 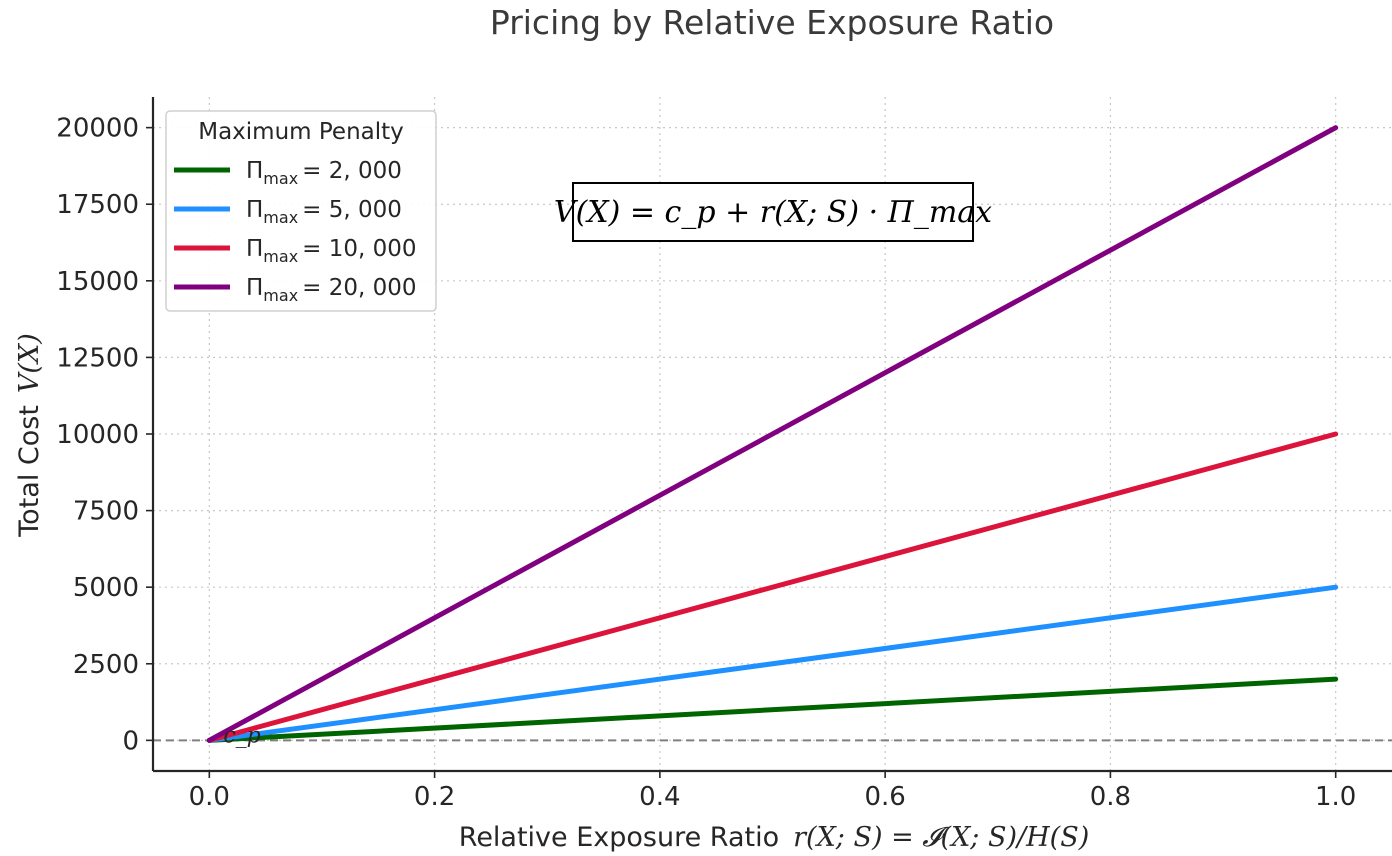 What do you see at coordinates (97, 358) in the screenshot?
I see `y-tick-label: 12500` at bounding box center [97, 358].